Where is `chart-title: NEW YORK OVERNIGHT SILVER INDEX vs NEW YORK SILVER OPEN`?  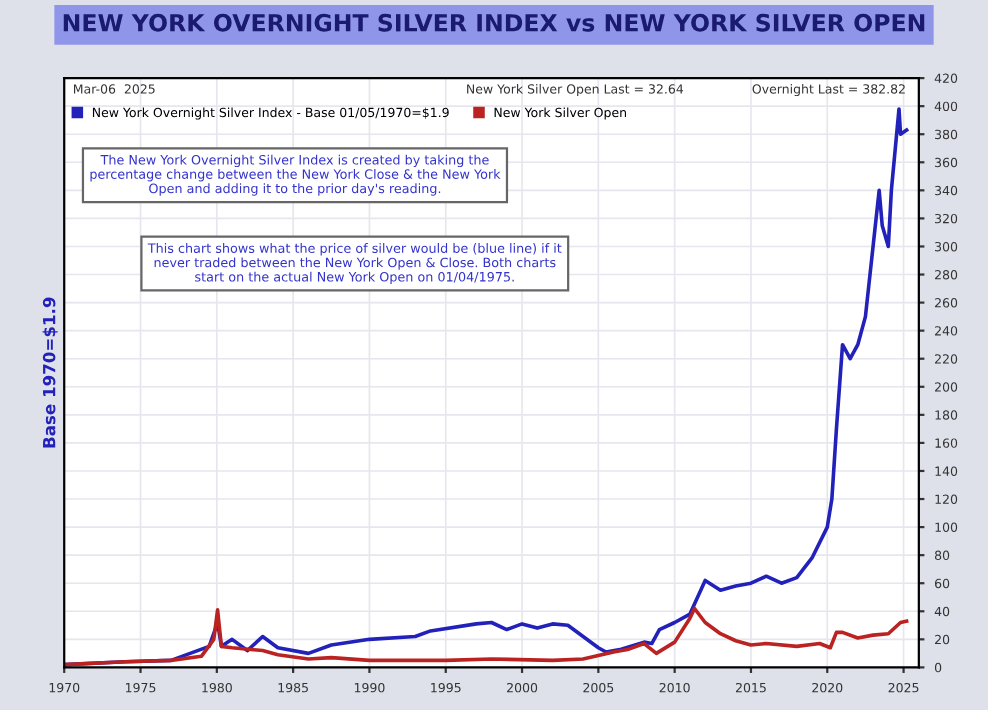 chart-title: NEW YORK OVERNIGHT SILVER INDEX vs NEW YORK SILVER OPEN is located at coordinates (494, 22).